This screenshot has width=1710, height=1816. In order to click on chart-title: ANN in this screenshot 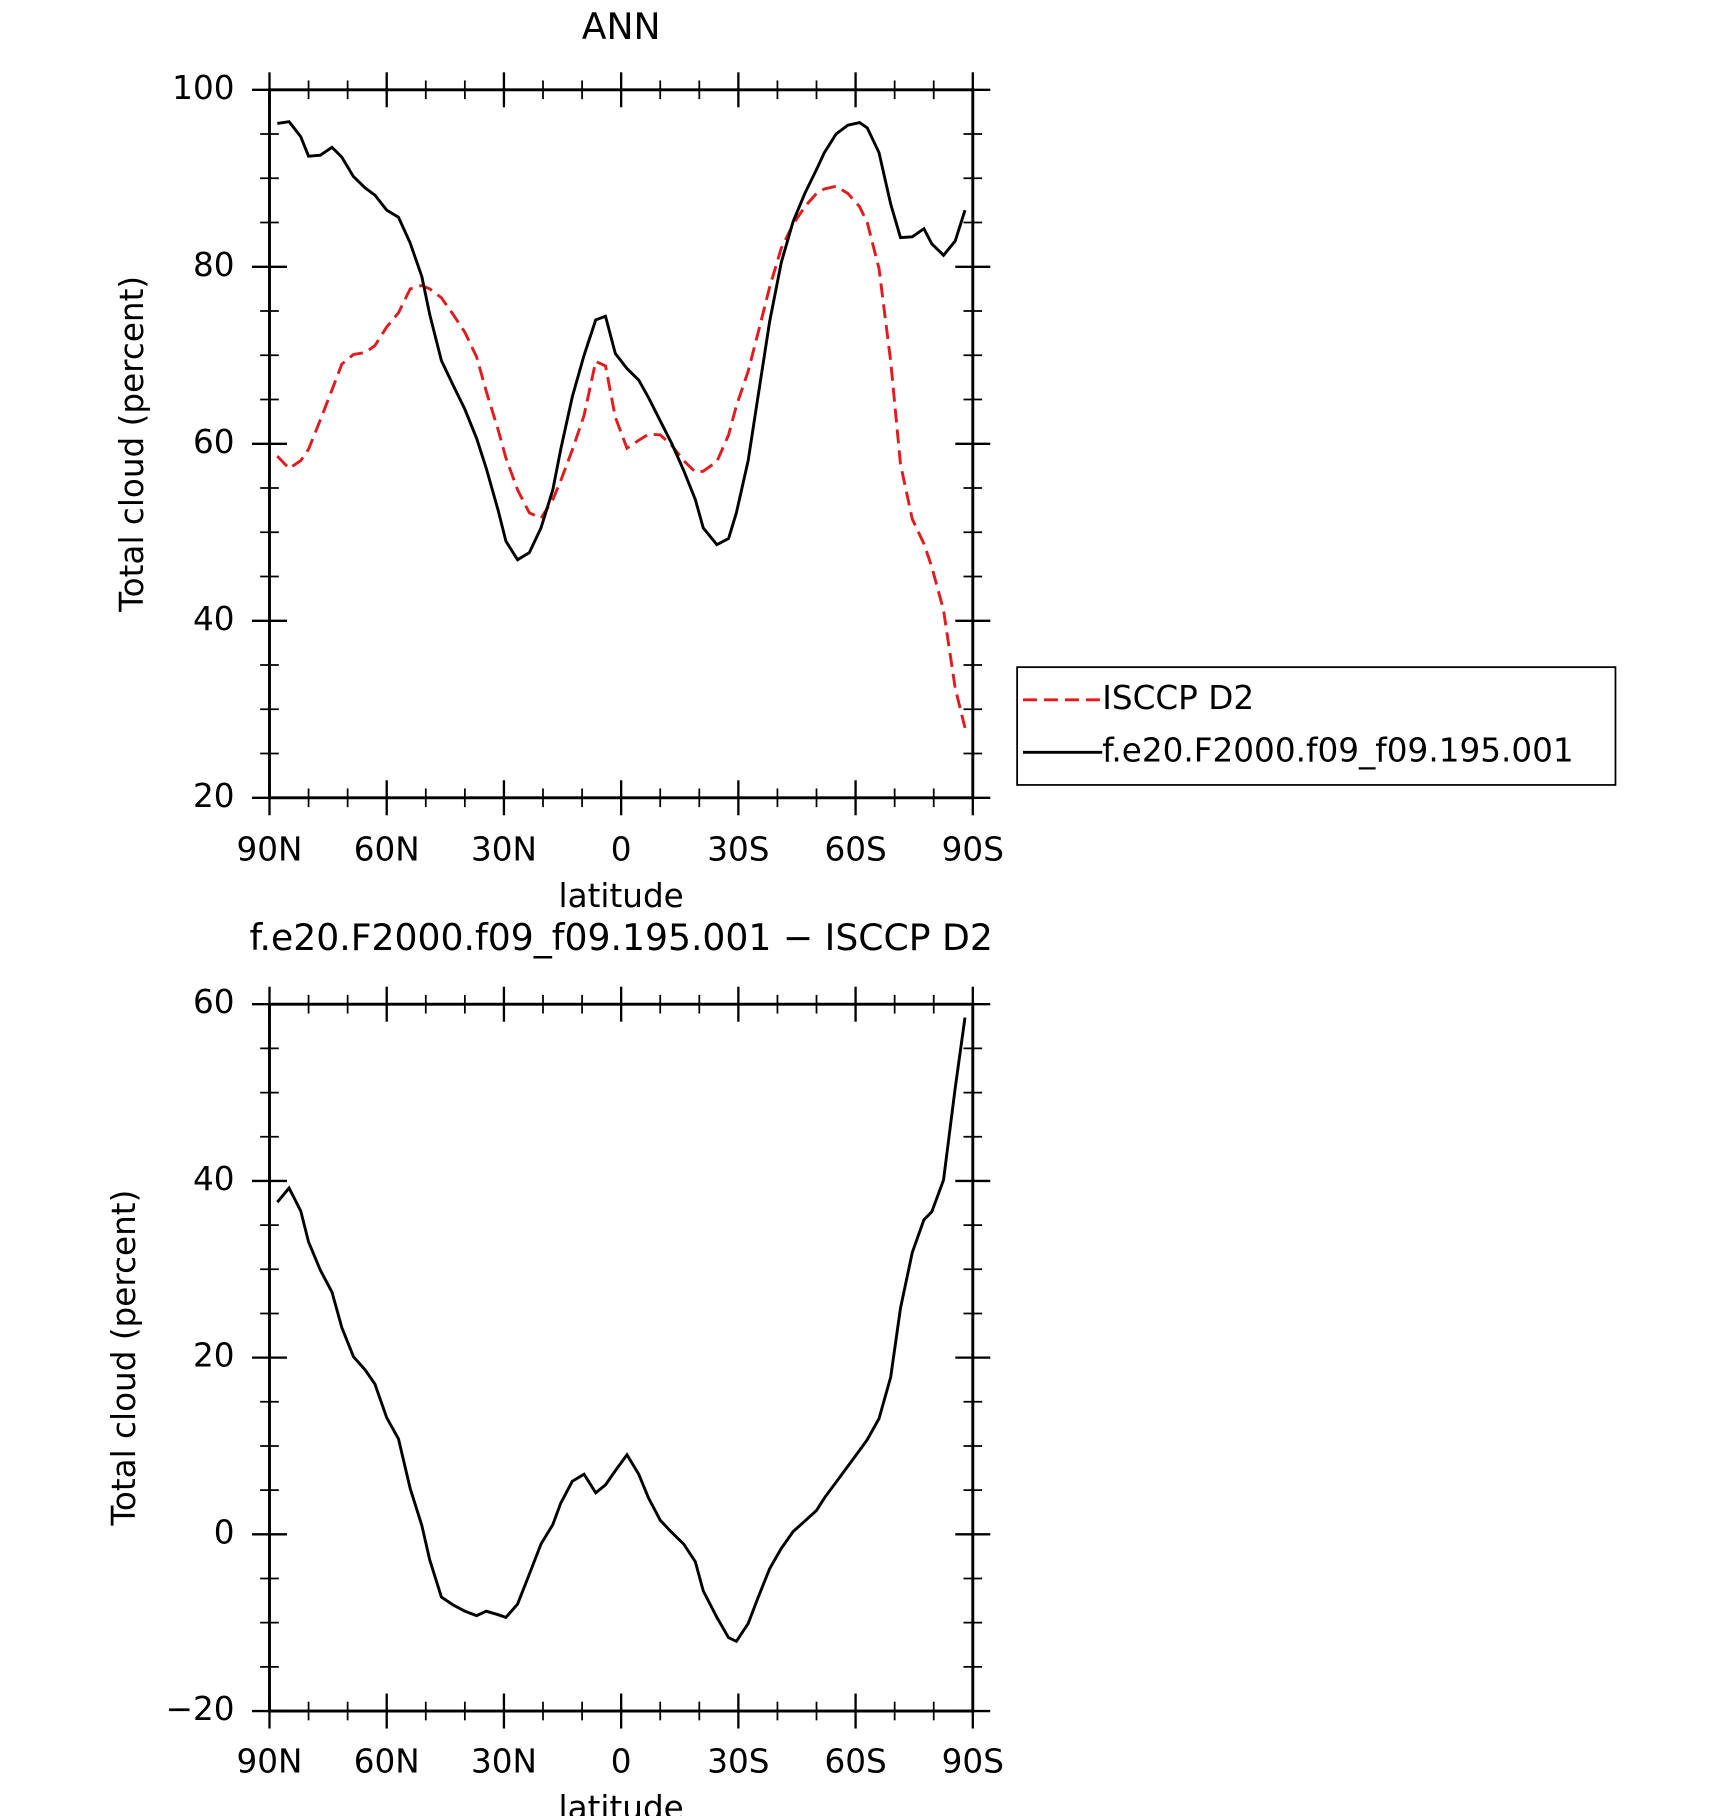, I will do `click(621, 26)`.